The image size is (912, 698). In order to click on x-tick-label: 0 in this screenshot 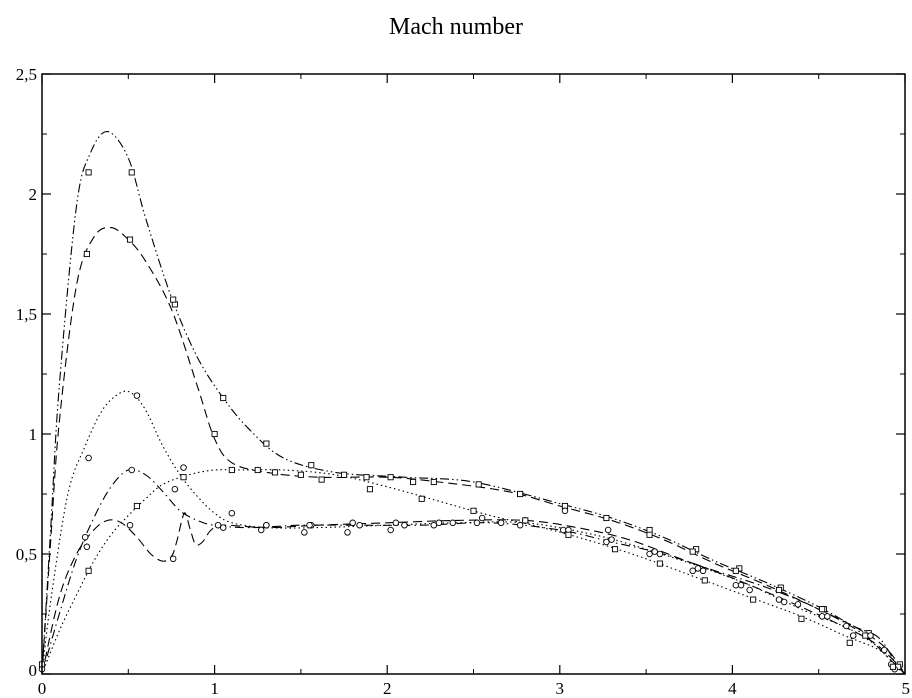, I will do `click(42, 688)`.